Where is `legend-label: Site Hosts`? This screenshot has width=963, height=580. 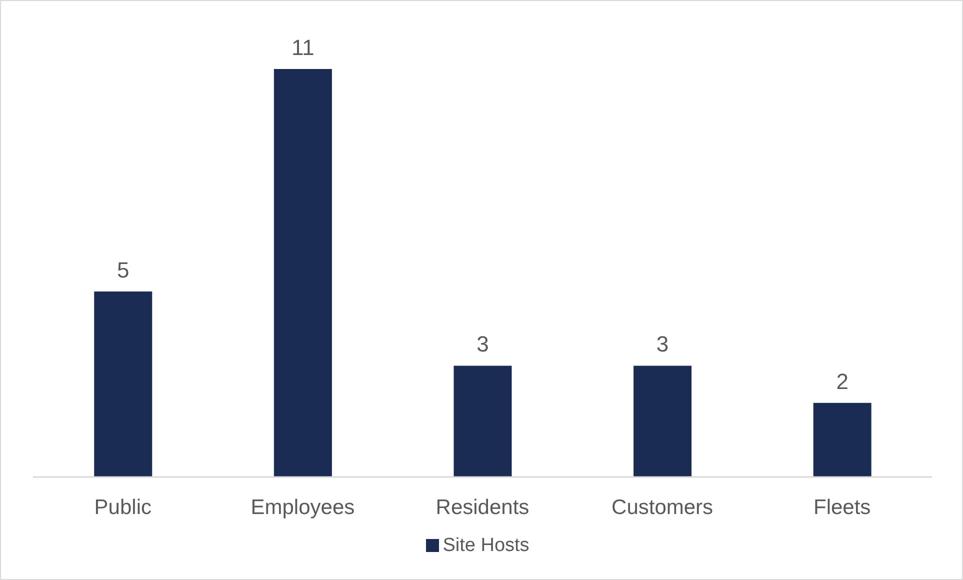
legend-label: Site Hosts is located at coordinates (486, 545).